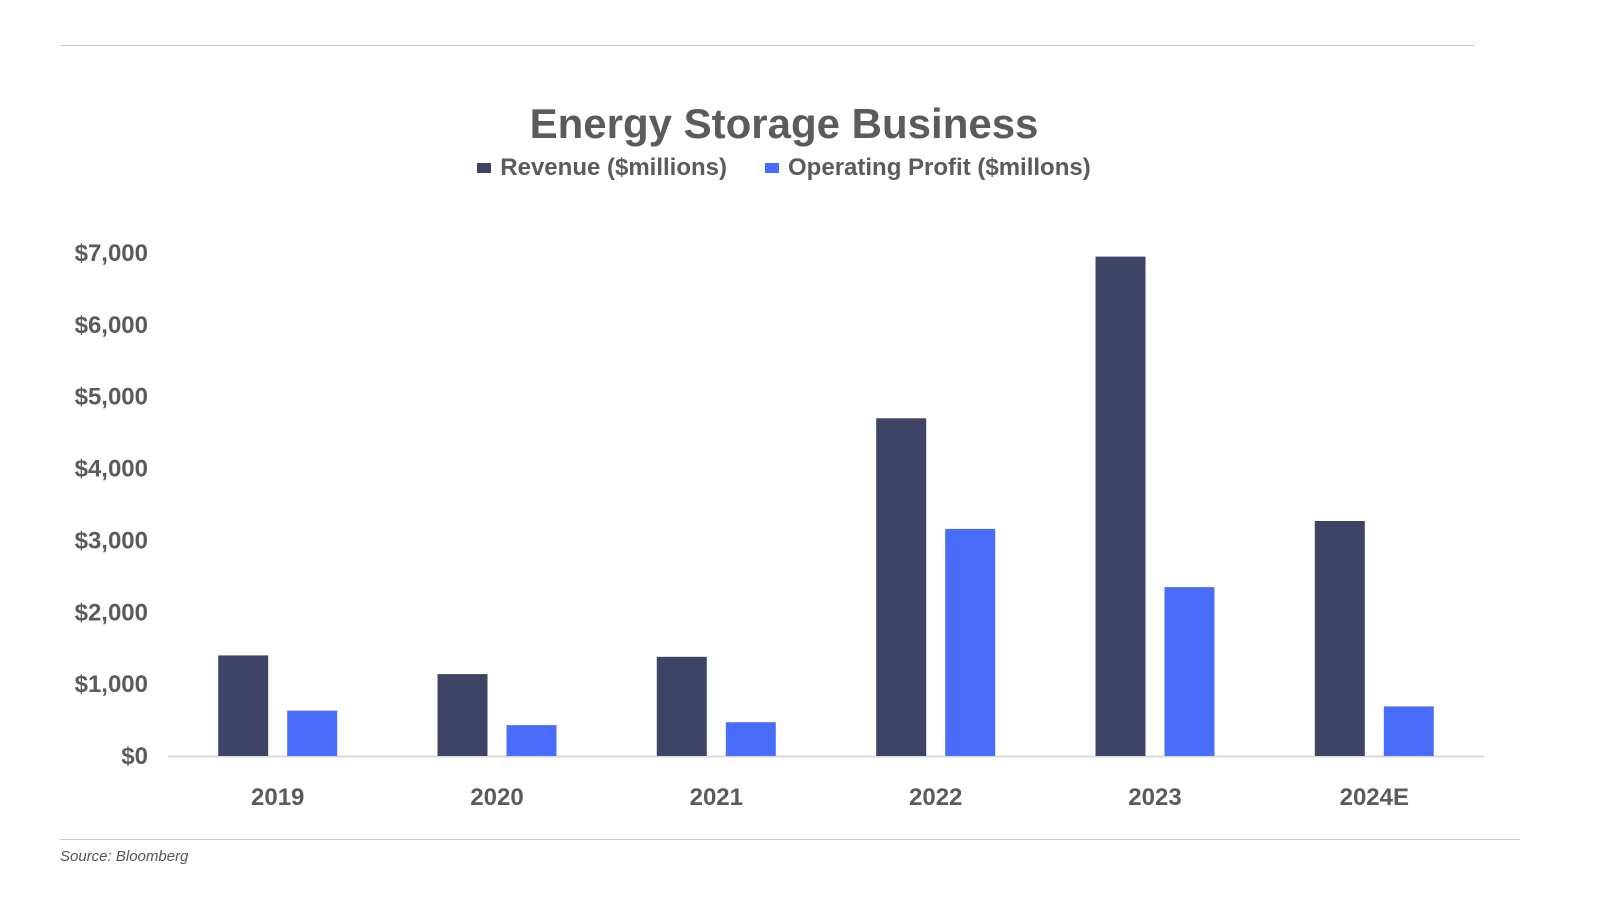 This screenshot has height=900, width=1600. I want to click on x-tick-label: 2019, so click(277, 797).